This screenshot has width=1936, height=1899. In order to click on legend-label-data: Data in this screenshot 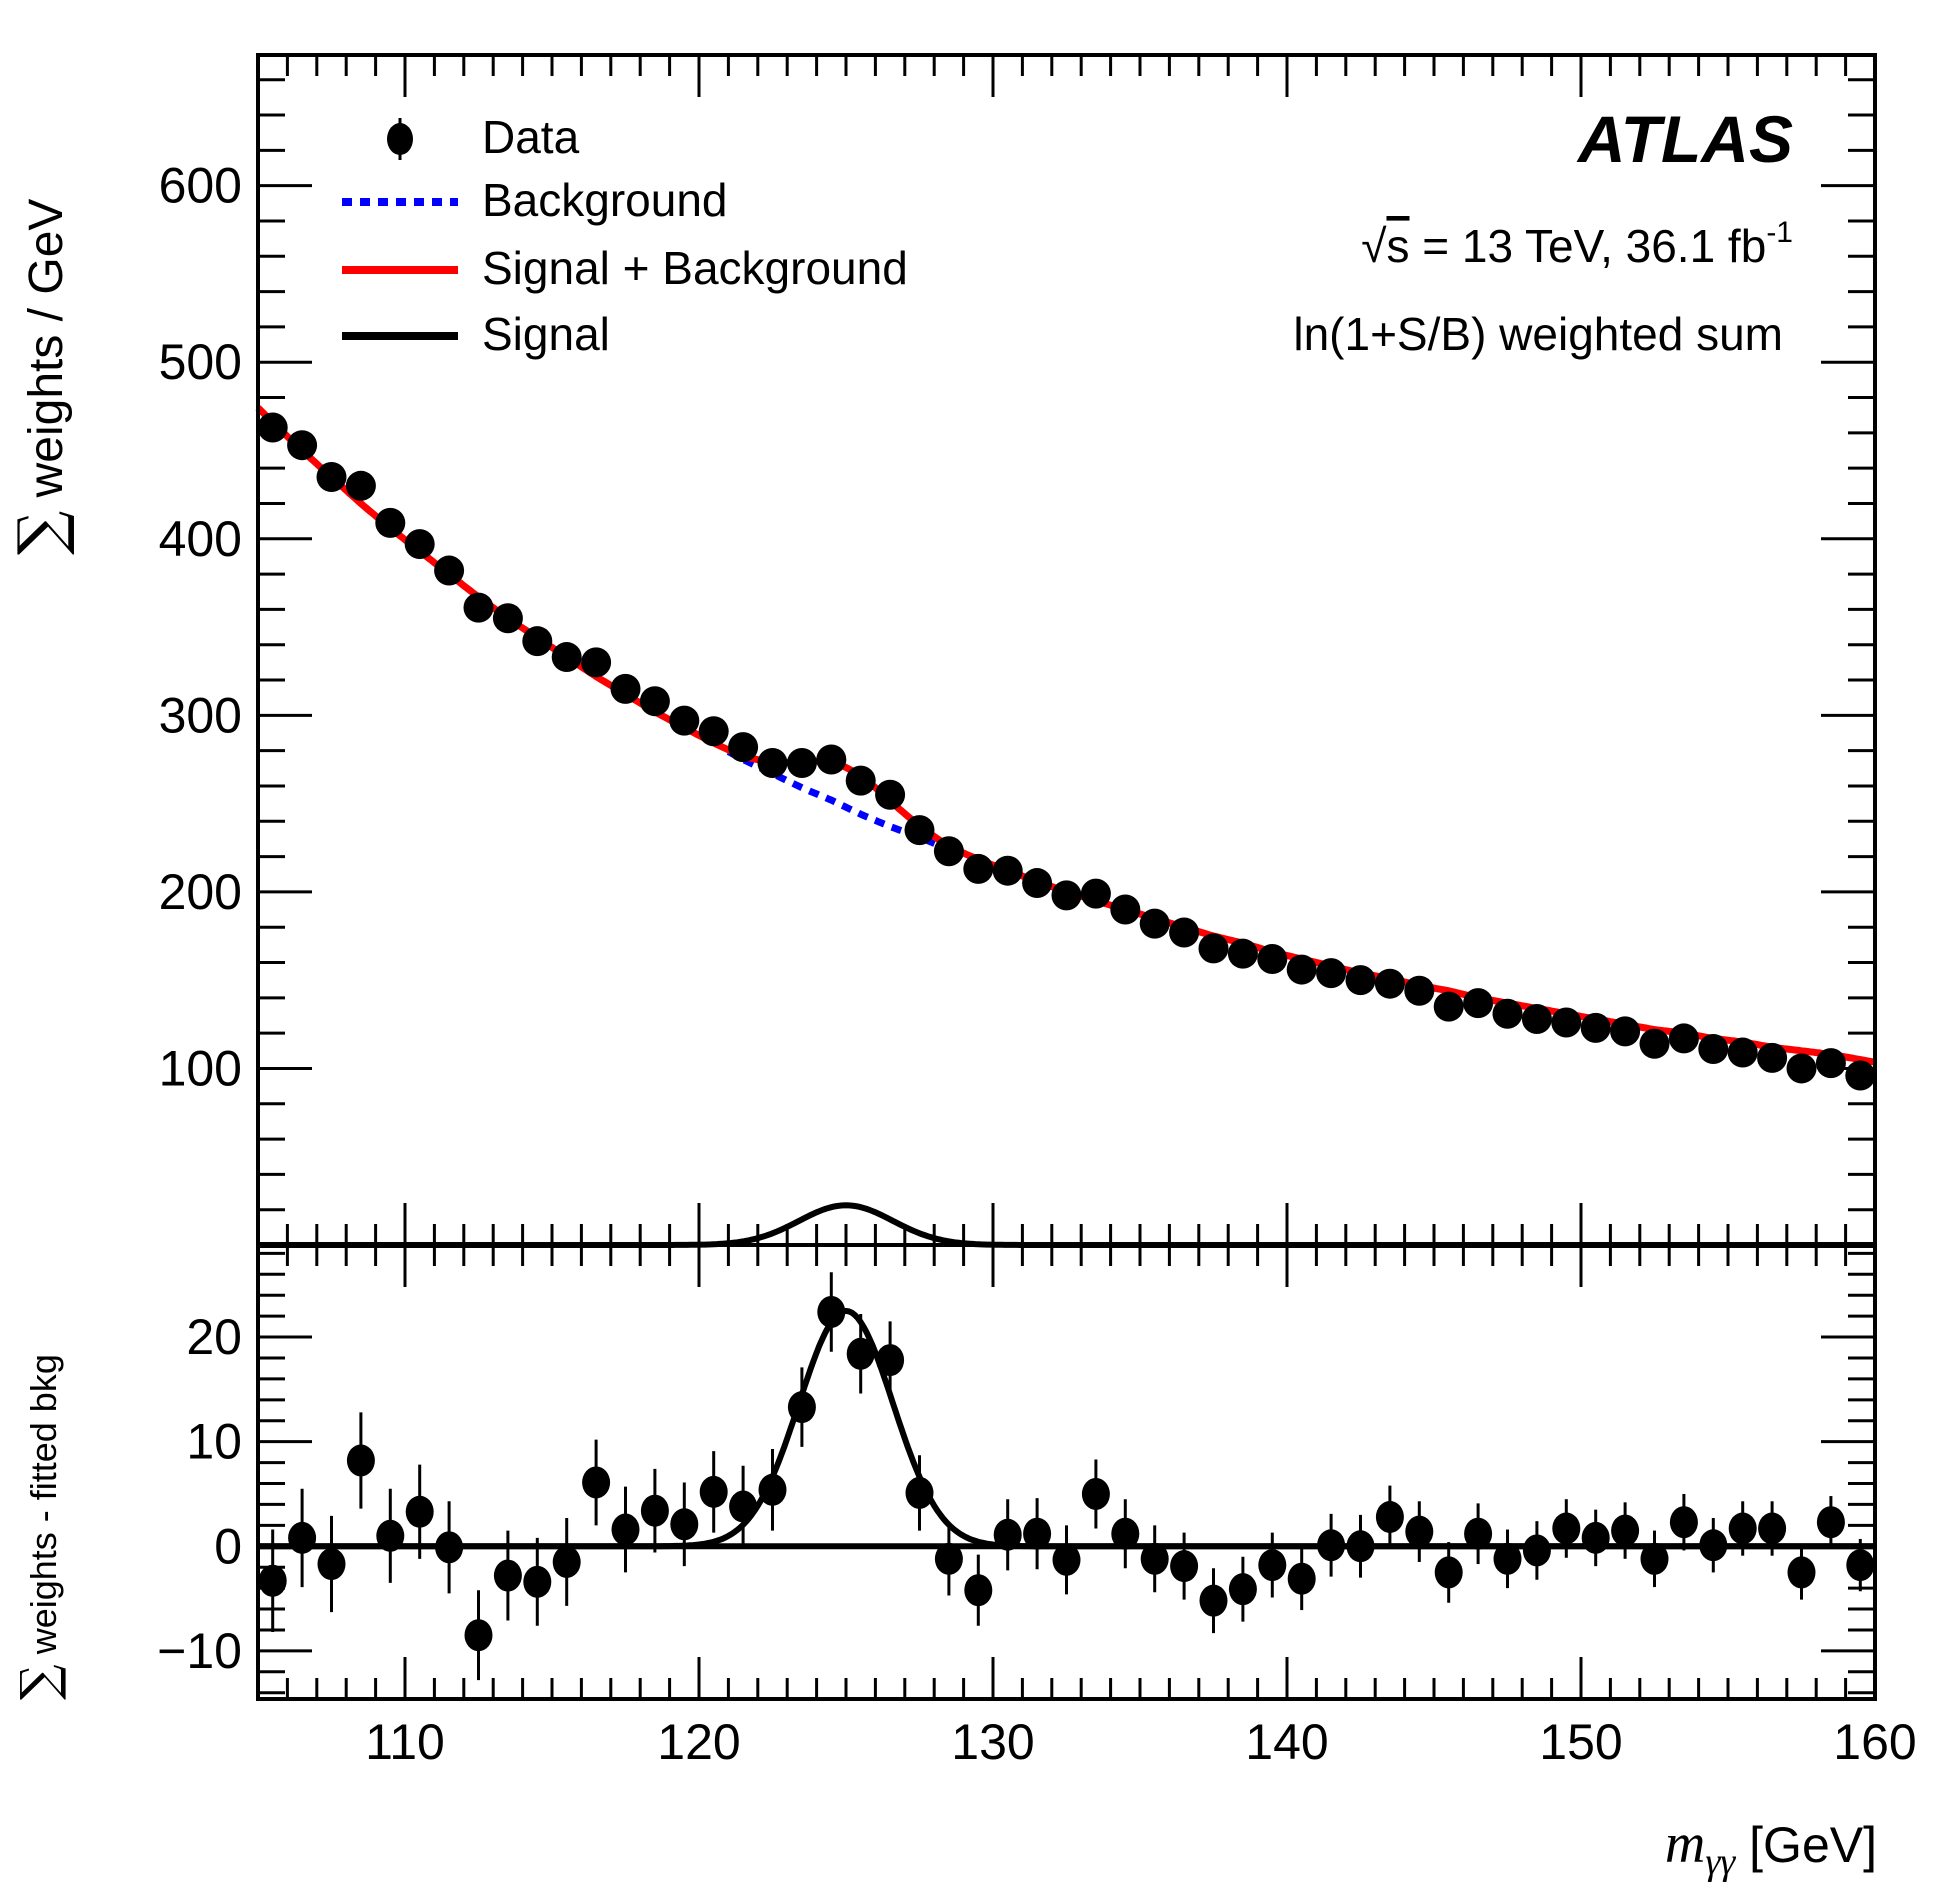, I will do `click(531, 137)`.